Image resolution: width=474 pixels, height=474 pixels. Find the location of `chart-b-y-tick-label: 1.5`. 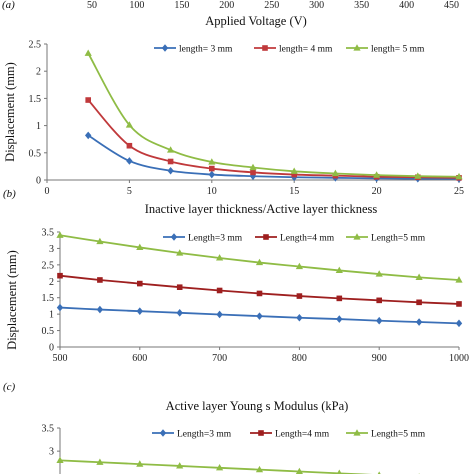

chart-b-y-tick-label: 1.5 is located at coordinates (35, 99).